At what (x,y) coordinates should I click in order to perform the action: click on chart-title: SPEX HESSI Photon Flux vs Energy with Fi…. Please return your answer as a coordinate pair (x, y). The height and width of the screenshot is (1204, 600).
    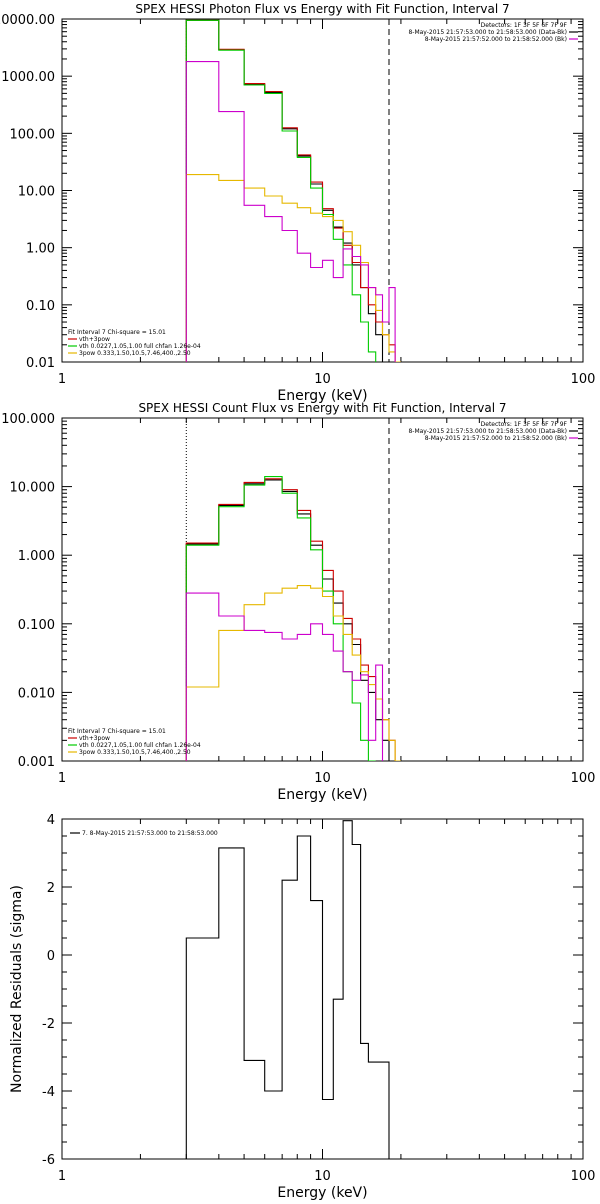
    Looking at the image, I should click on (322, 9).